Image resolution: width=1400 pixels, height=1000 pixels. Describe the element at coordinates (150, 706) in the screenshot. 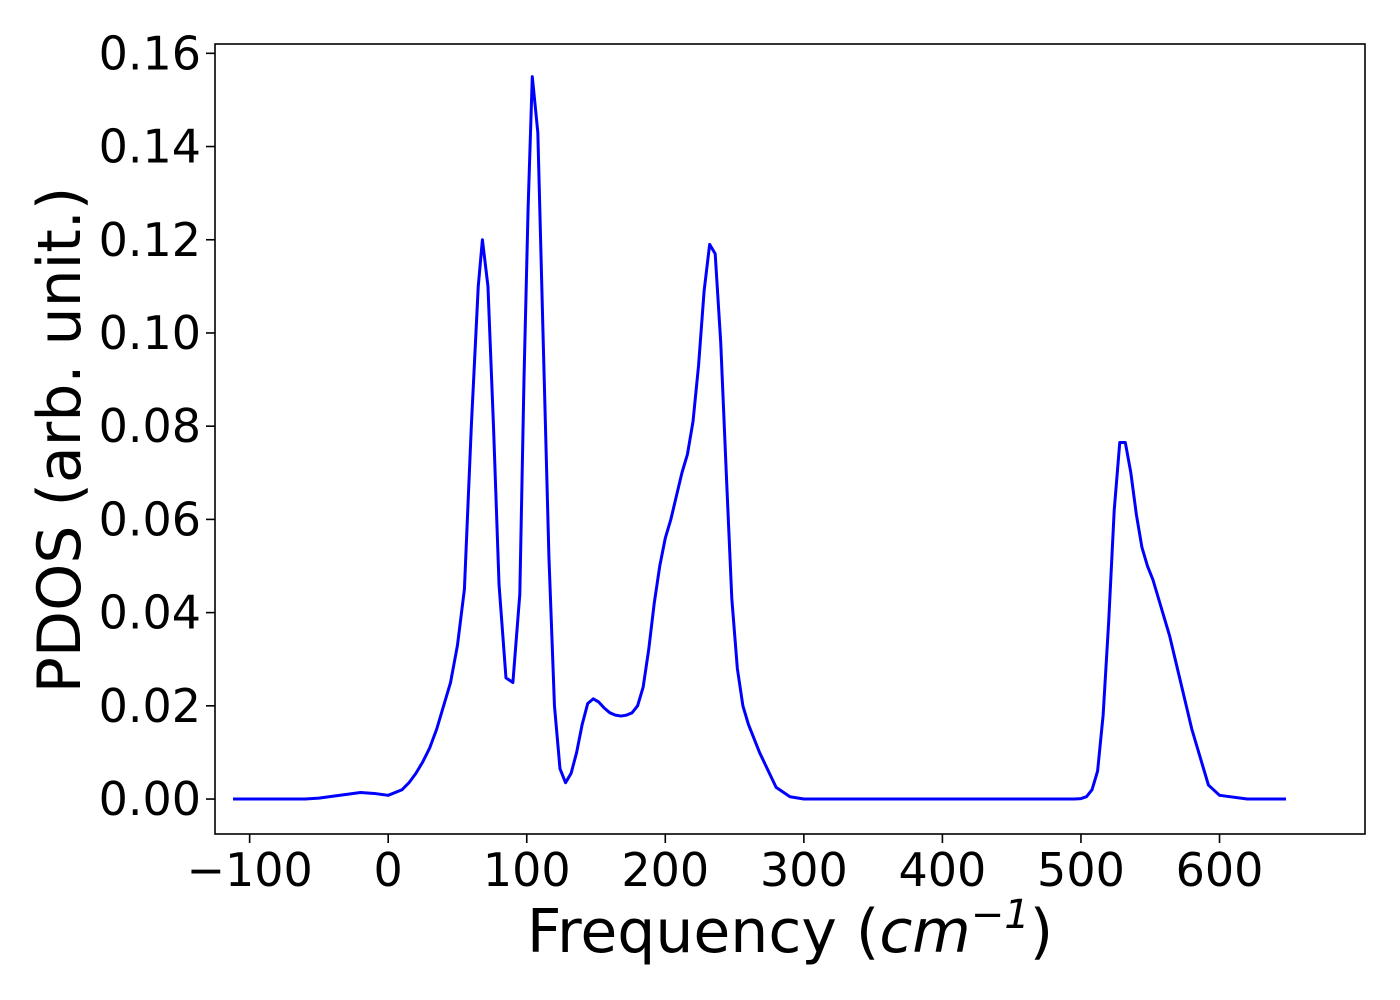

I see `y-tick-label: 0.02` at that location.